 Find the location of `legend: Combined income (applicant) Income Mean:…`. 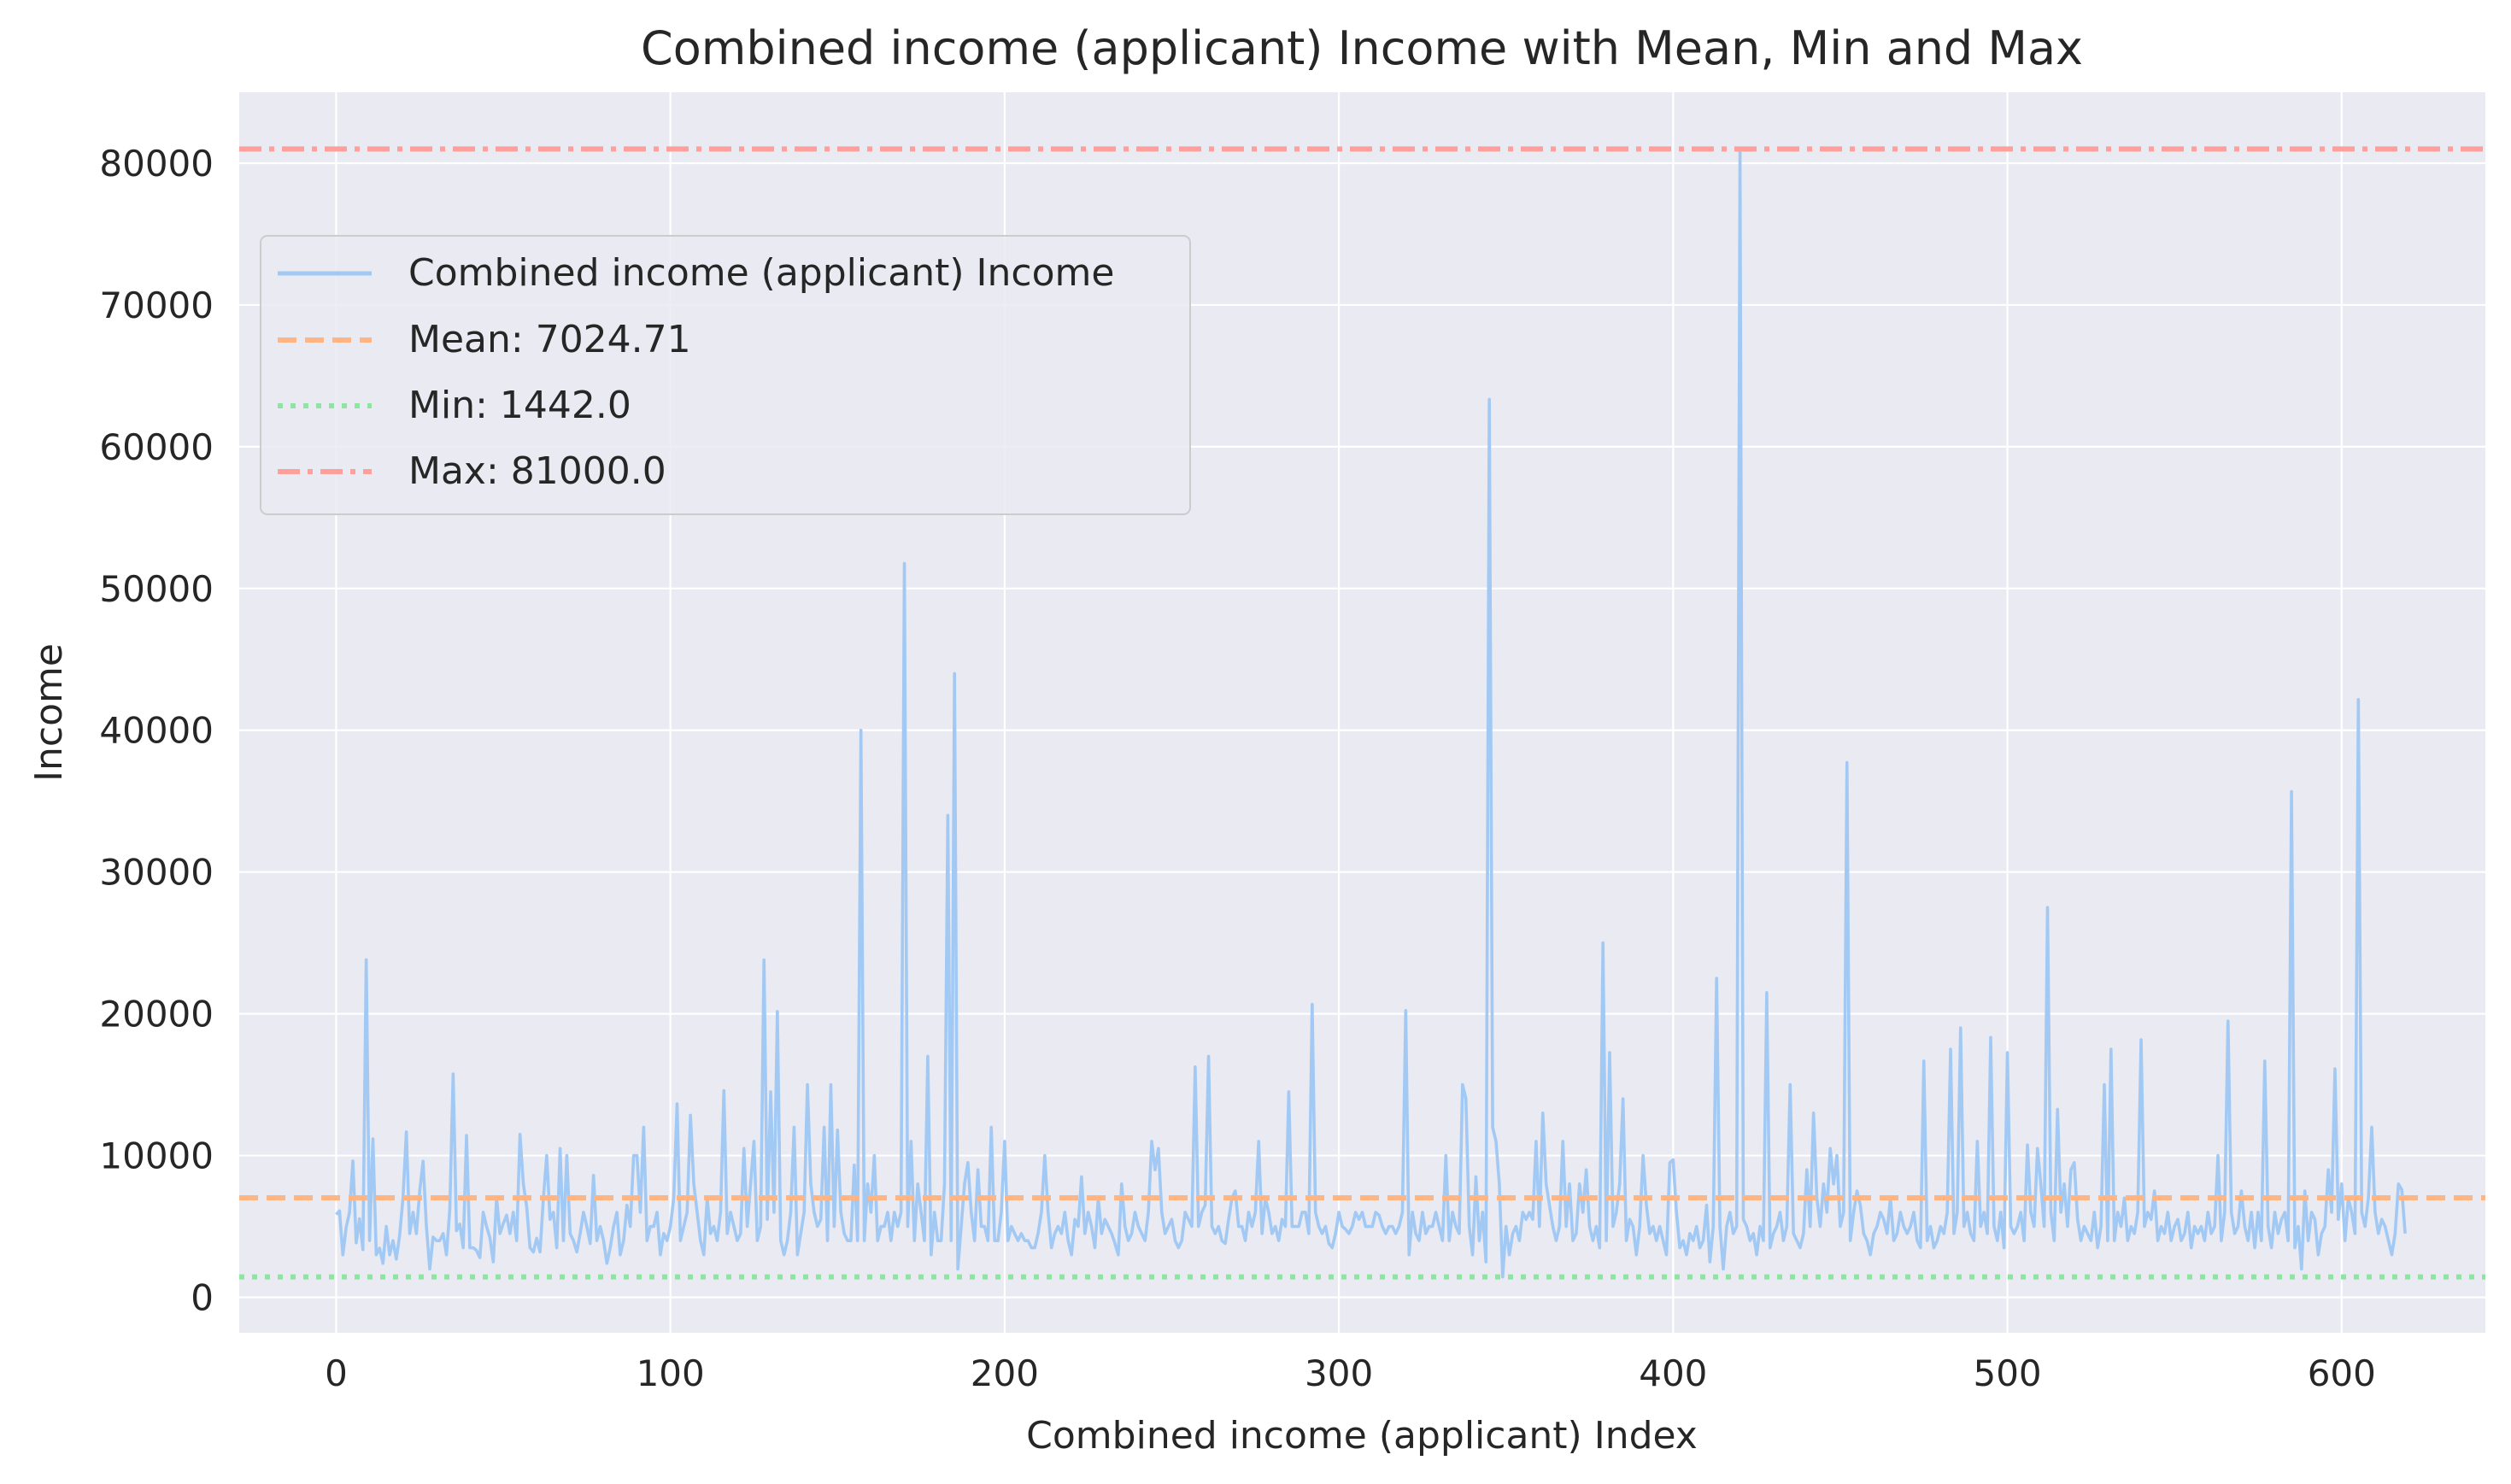

legend: Combined income (applicant) Income Mean:… is located at coordinates (725, 375).